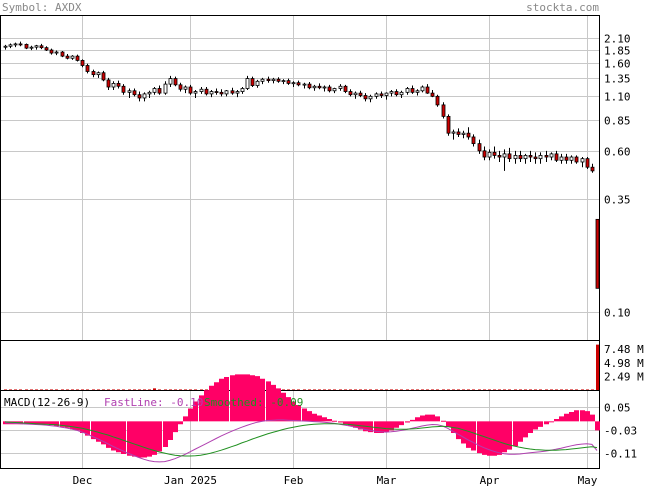  What do you see at coordinates (617, 39) in the screenshot?
I see `price-tick-label: 2.10` at bounding box center [617, 39].